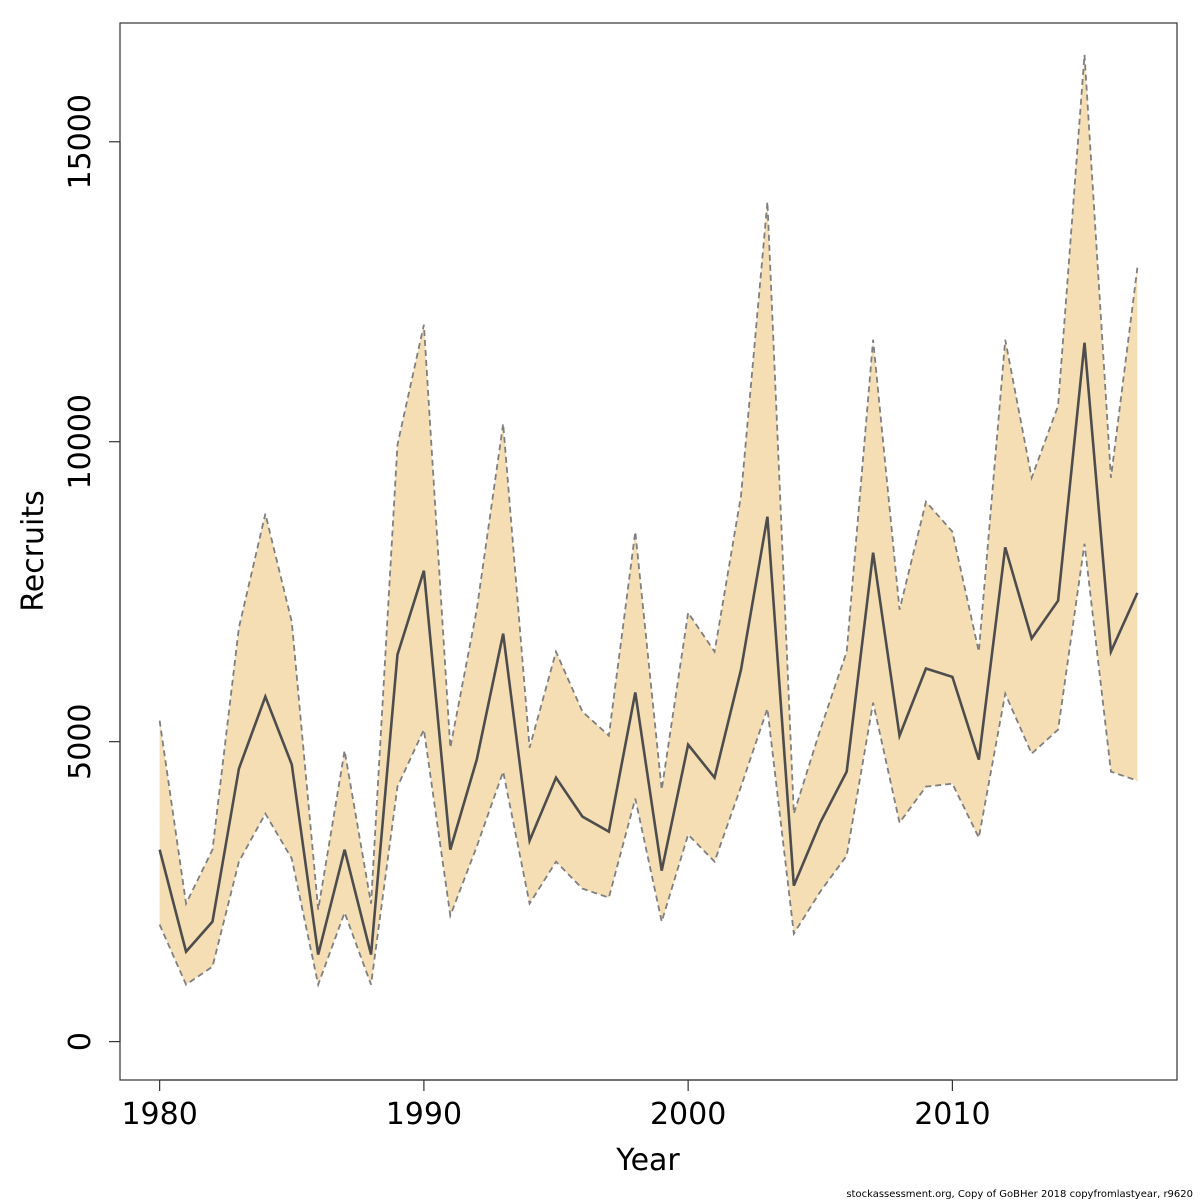 The height and width of the screenshot is (1200, 1200). I want to click on y-axis: 0 5000 10000 15000, so click(92, 572).